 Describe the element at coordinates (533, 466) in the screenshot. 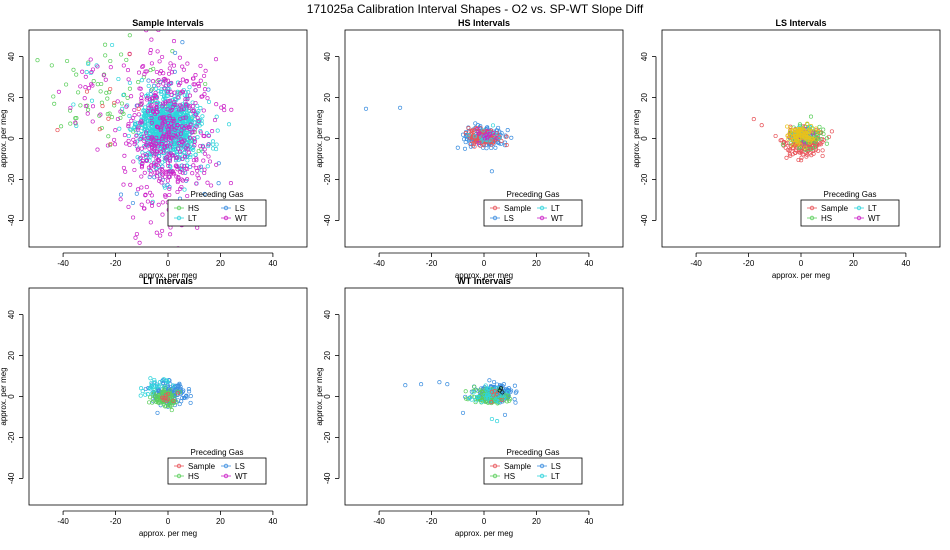

I see `legend: Preceding Gas Sample LS HS LT` at that location.